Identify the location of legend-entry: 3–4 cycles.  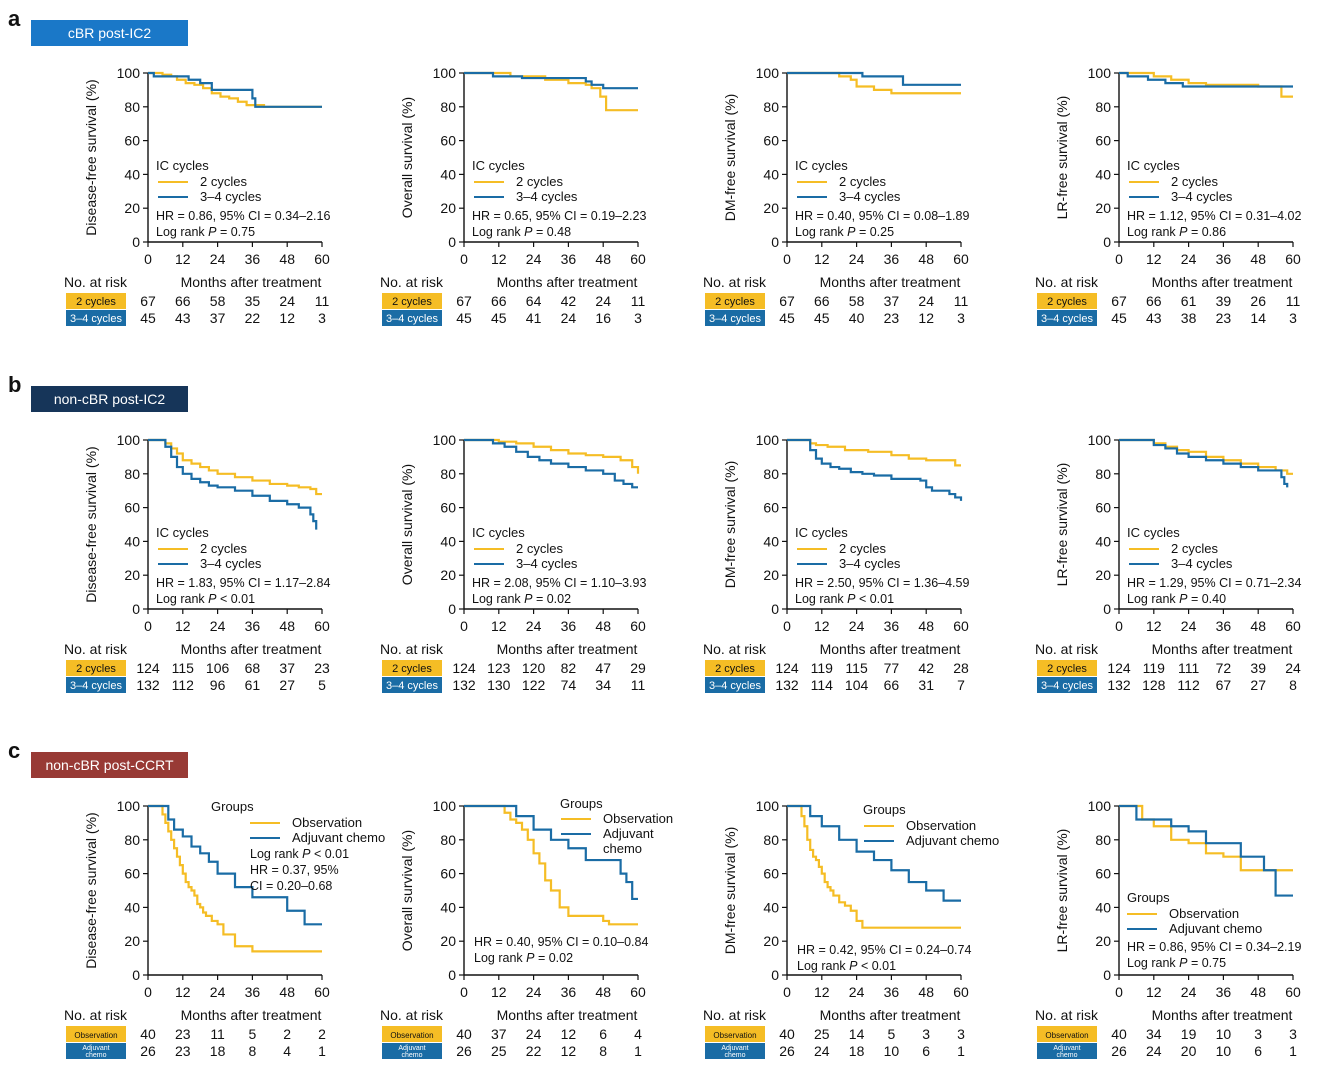
(870, 563).